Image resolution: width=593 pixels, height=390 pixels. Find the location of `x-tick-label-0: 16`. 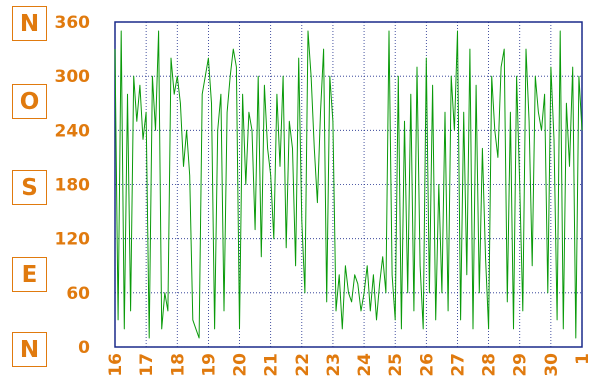

x-tick-label-0: 16 is located at coordinates (116, 365).